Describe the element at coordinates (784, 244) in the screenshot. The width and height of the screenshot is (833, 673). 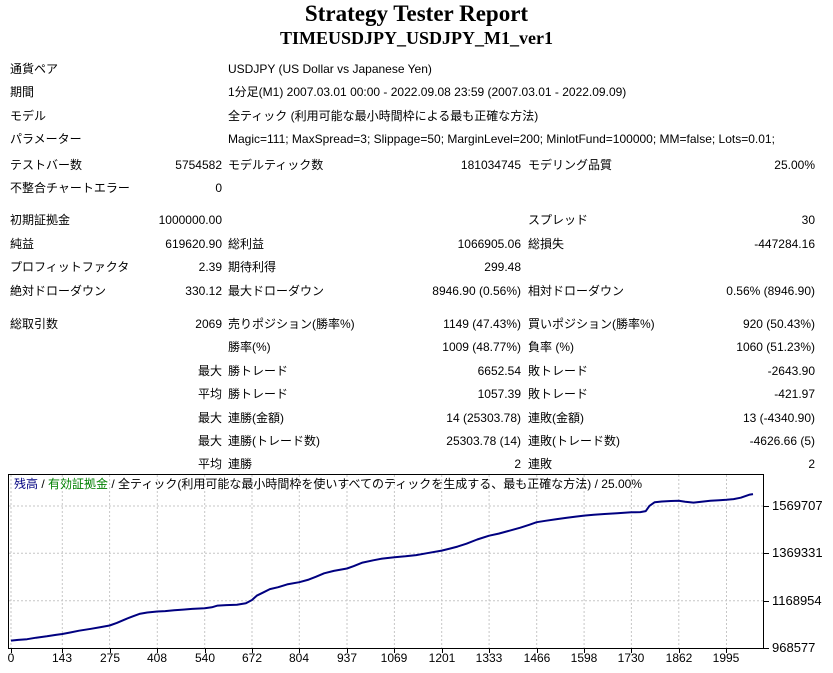
I see `row-value-3: -447284.16` at that location.